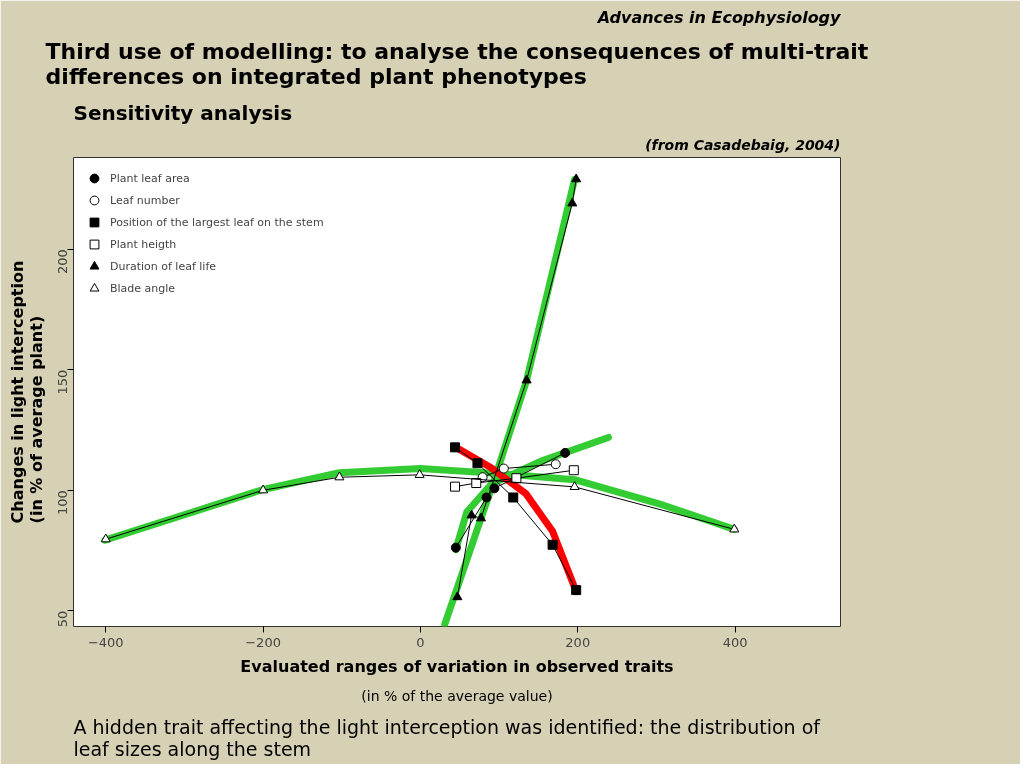 The width and height of the screenshot is (1024, 768). I want to click on legend-label: Plant heigth, so click(143, 244).